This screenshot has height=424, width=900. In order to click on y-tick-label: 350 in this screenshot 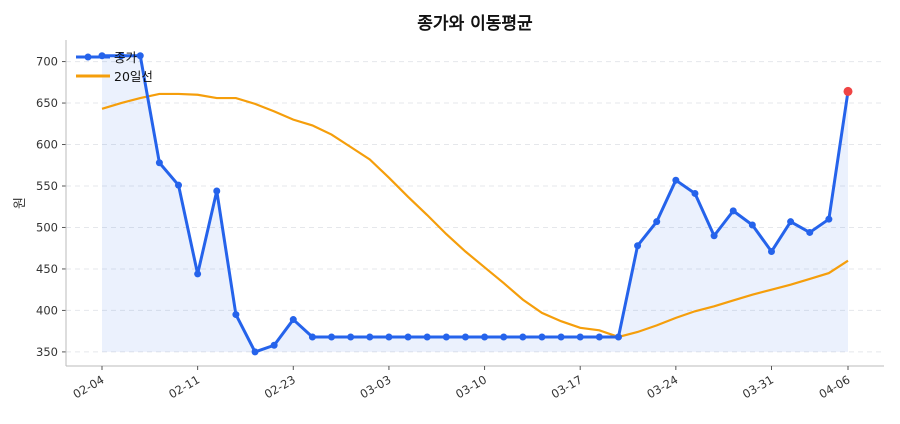, I will do `click(47, 352)`.